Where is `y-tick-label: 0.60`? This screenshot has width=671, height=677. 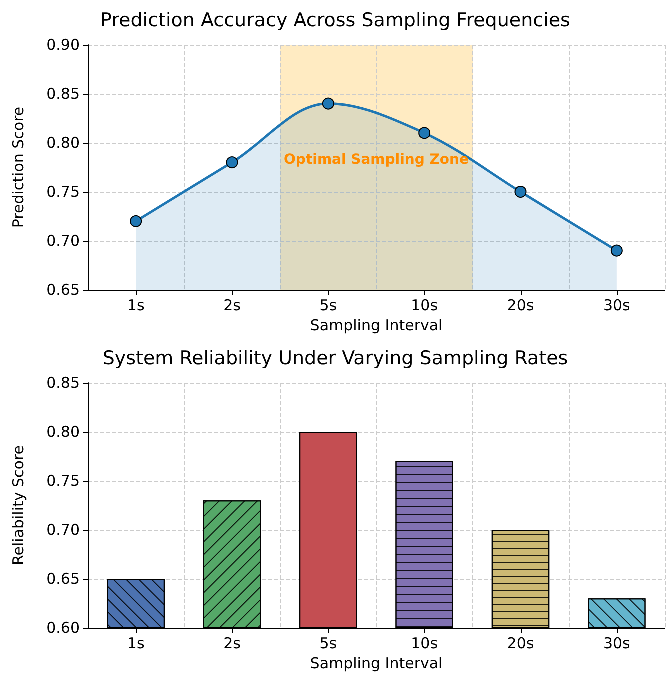
y-tick-label: 0.60 is located at coordinates (63, 628).